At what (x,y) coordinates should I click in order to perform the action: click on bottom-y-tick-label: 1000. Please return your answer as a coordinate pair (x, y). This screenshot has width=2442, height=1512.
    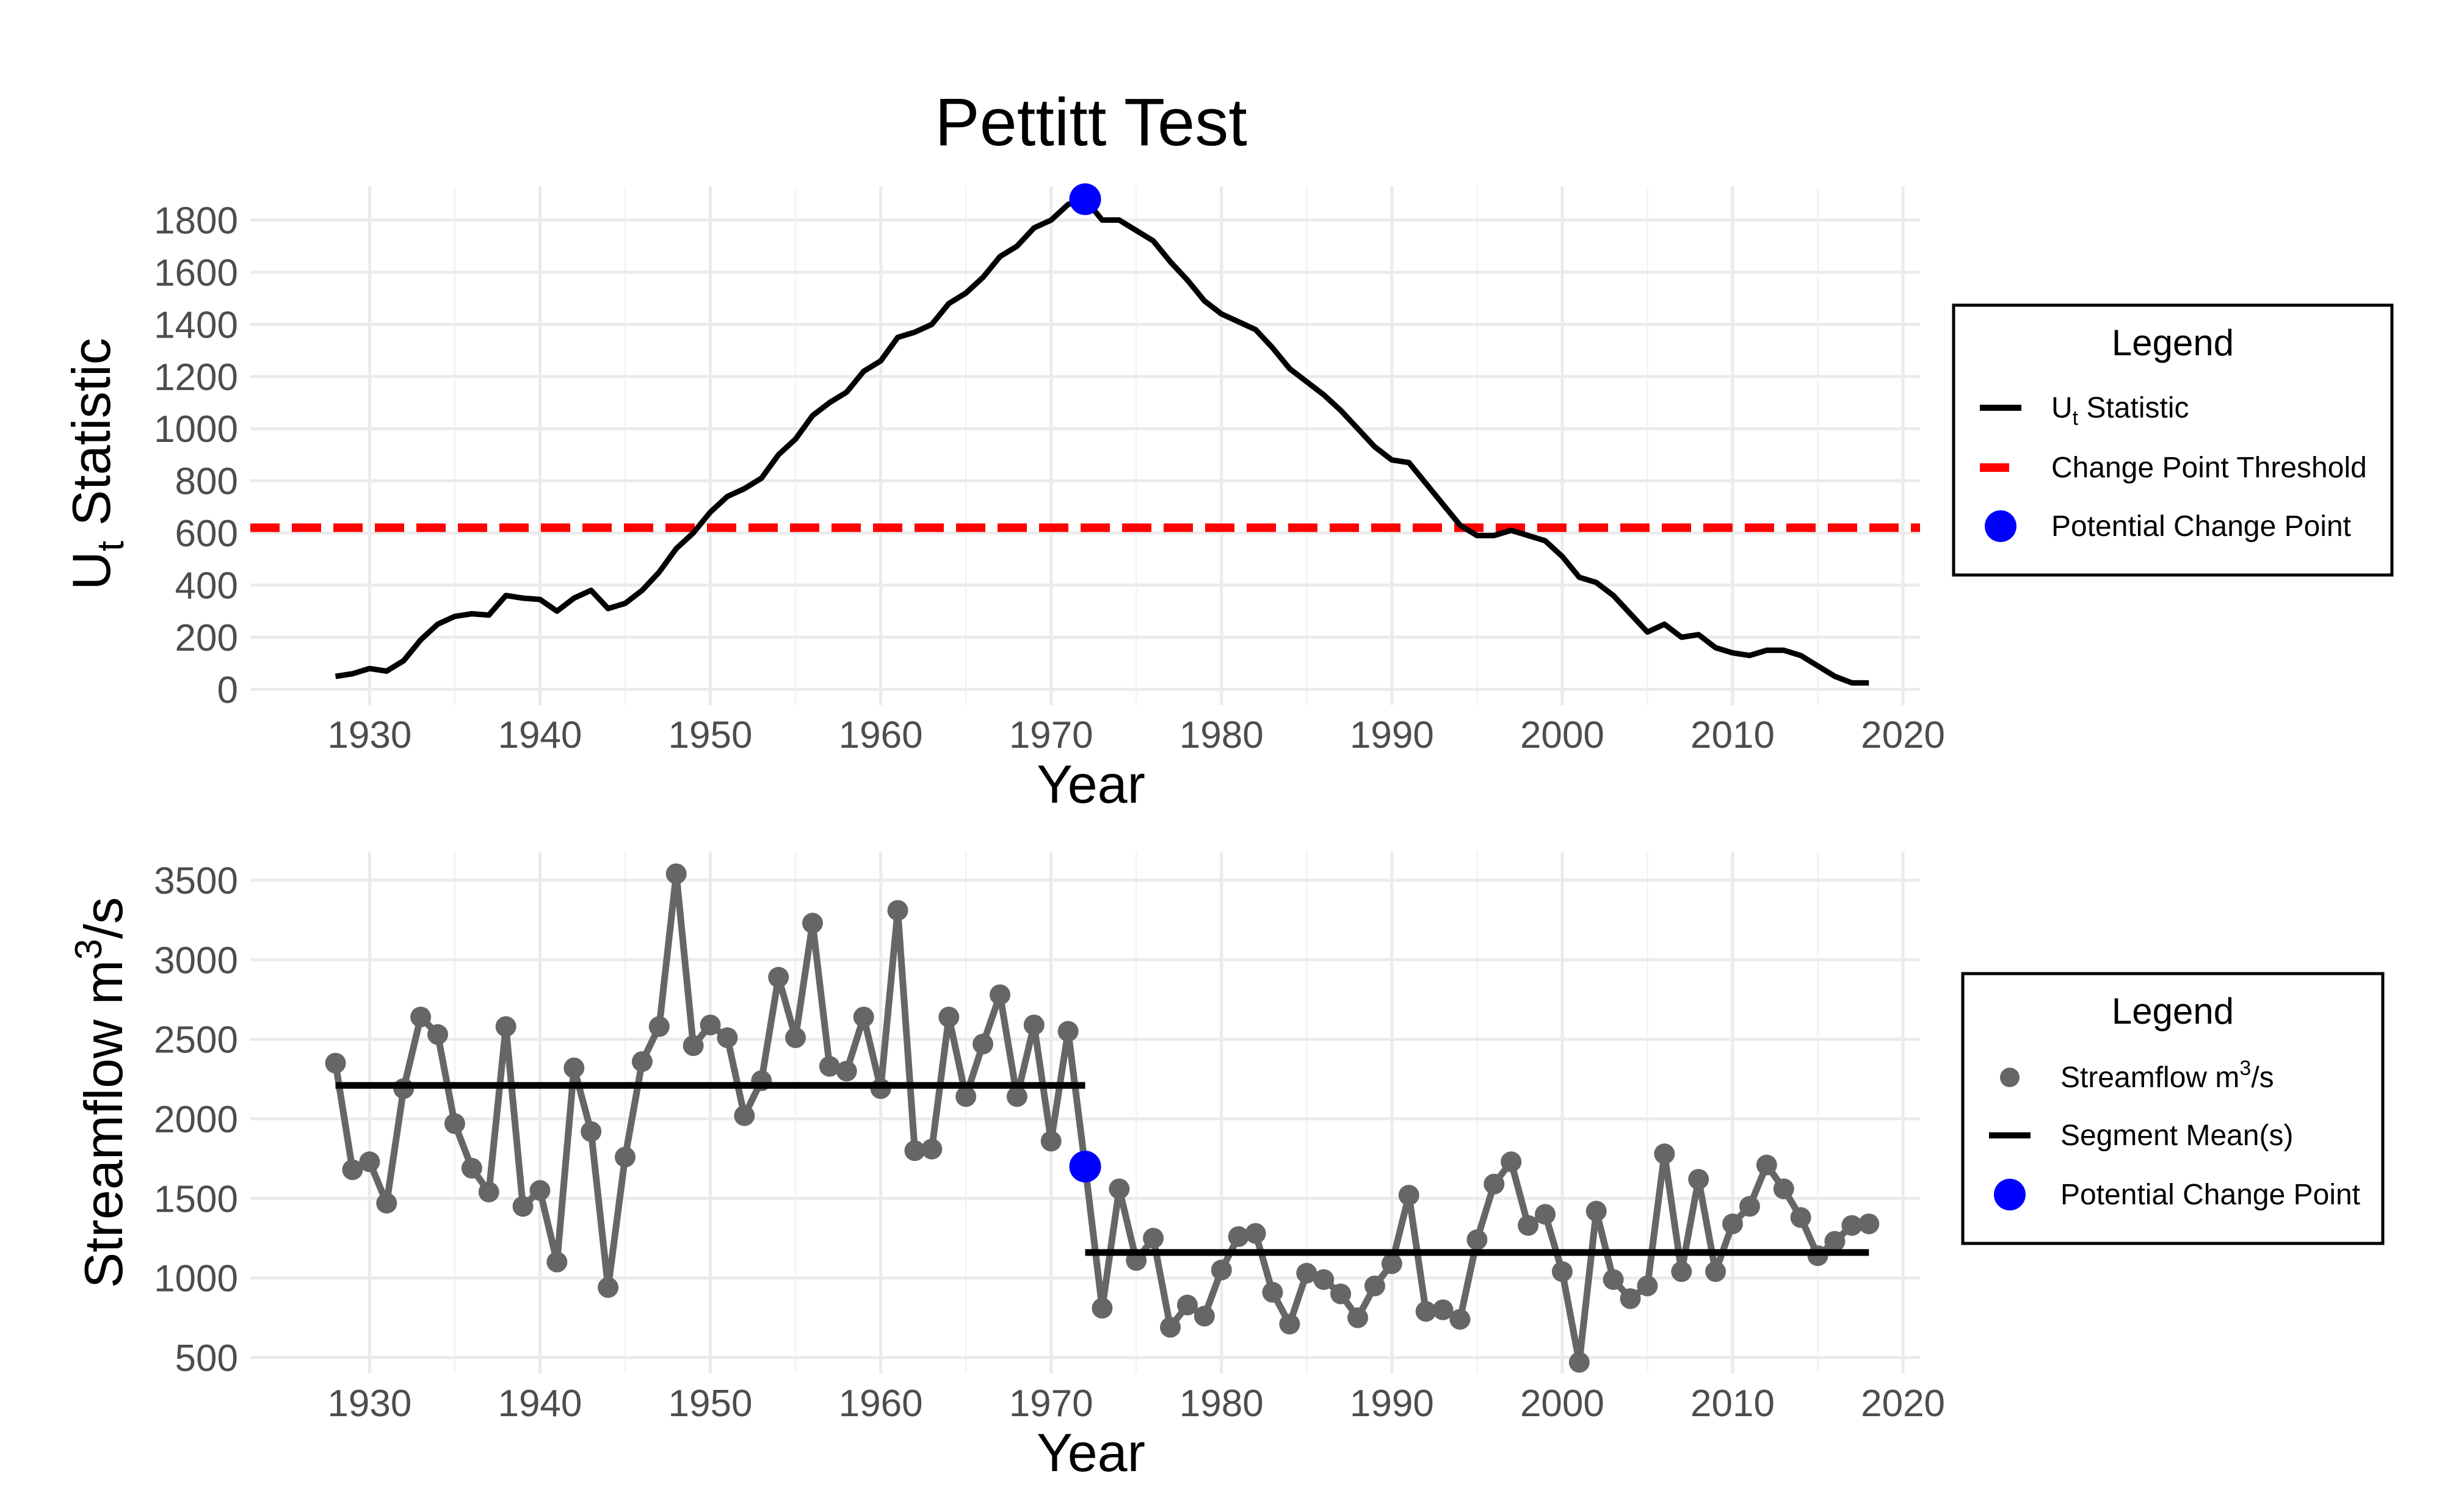
    Looking at the image, I should click on (196, 1279).